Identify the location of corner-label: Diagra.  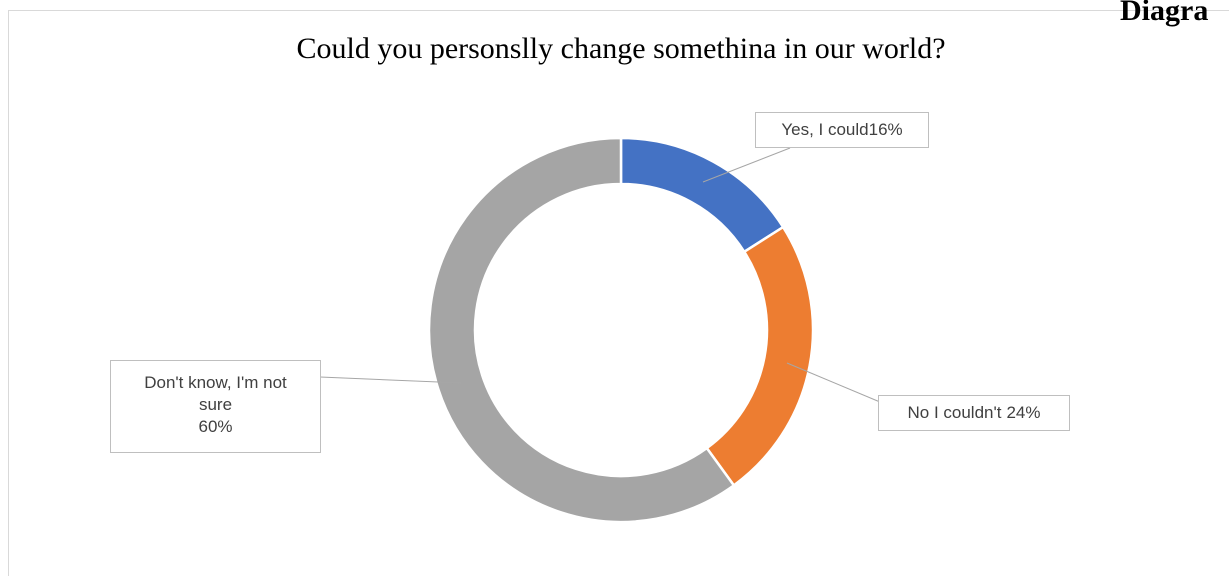
(1164, 13).